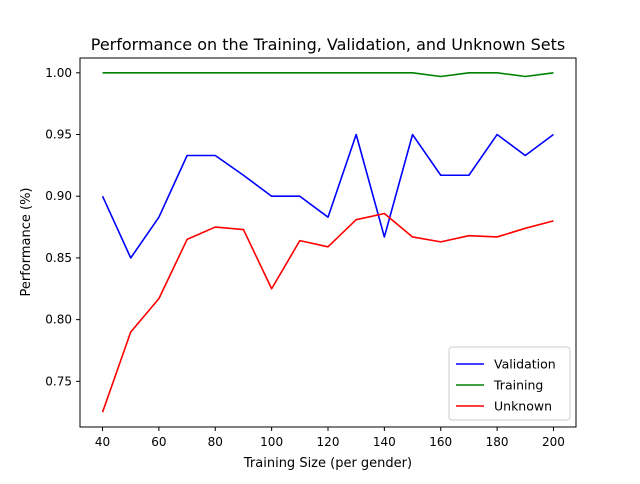  I want to click on series-line-training, so click(328, 75).